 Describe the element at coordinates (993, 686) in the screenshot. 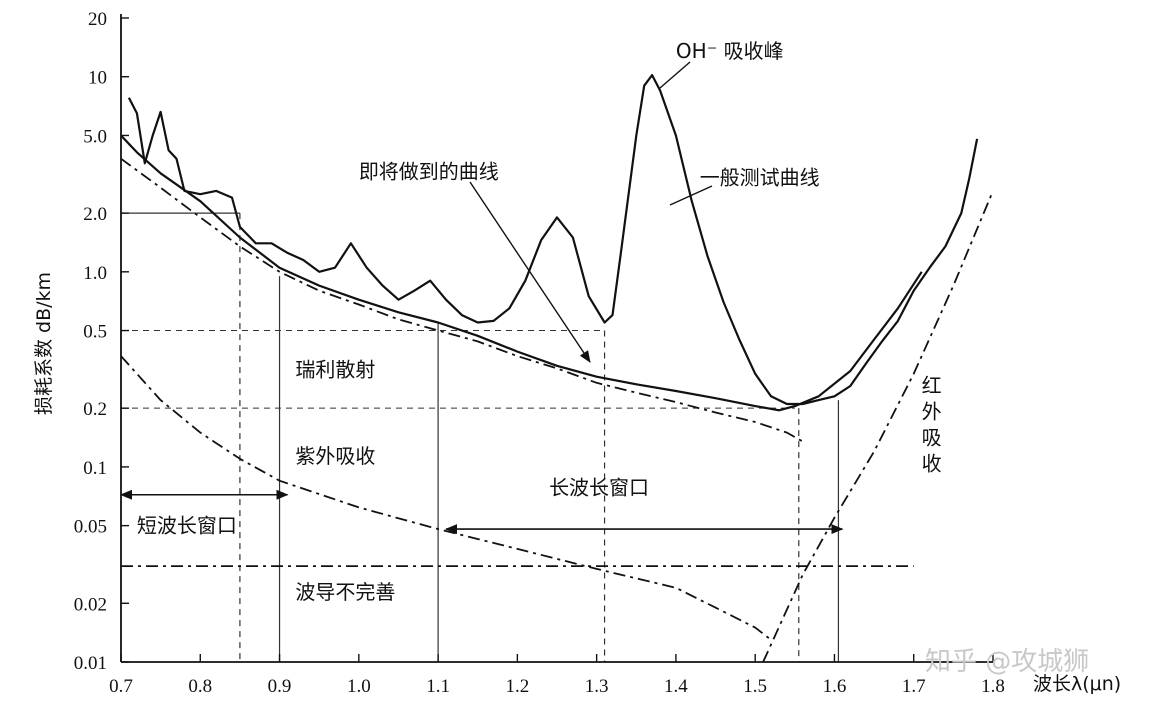

I see `x-tick-label: 1.8` at that location.